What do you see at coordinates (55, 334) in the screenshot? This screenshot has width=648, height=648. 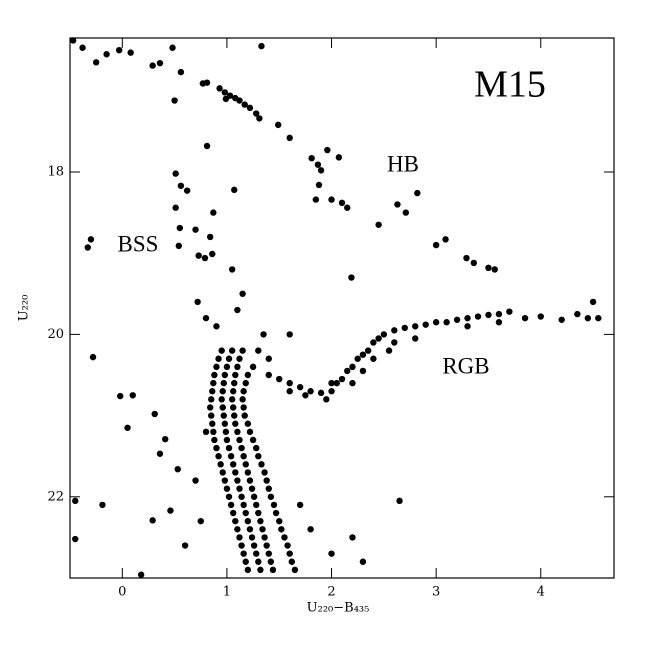 I see `y-tick-label: 20` at bounding box center [55, 334].